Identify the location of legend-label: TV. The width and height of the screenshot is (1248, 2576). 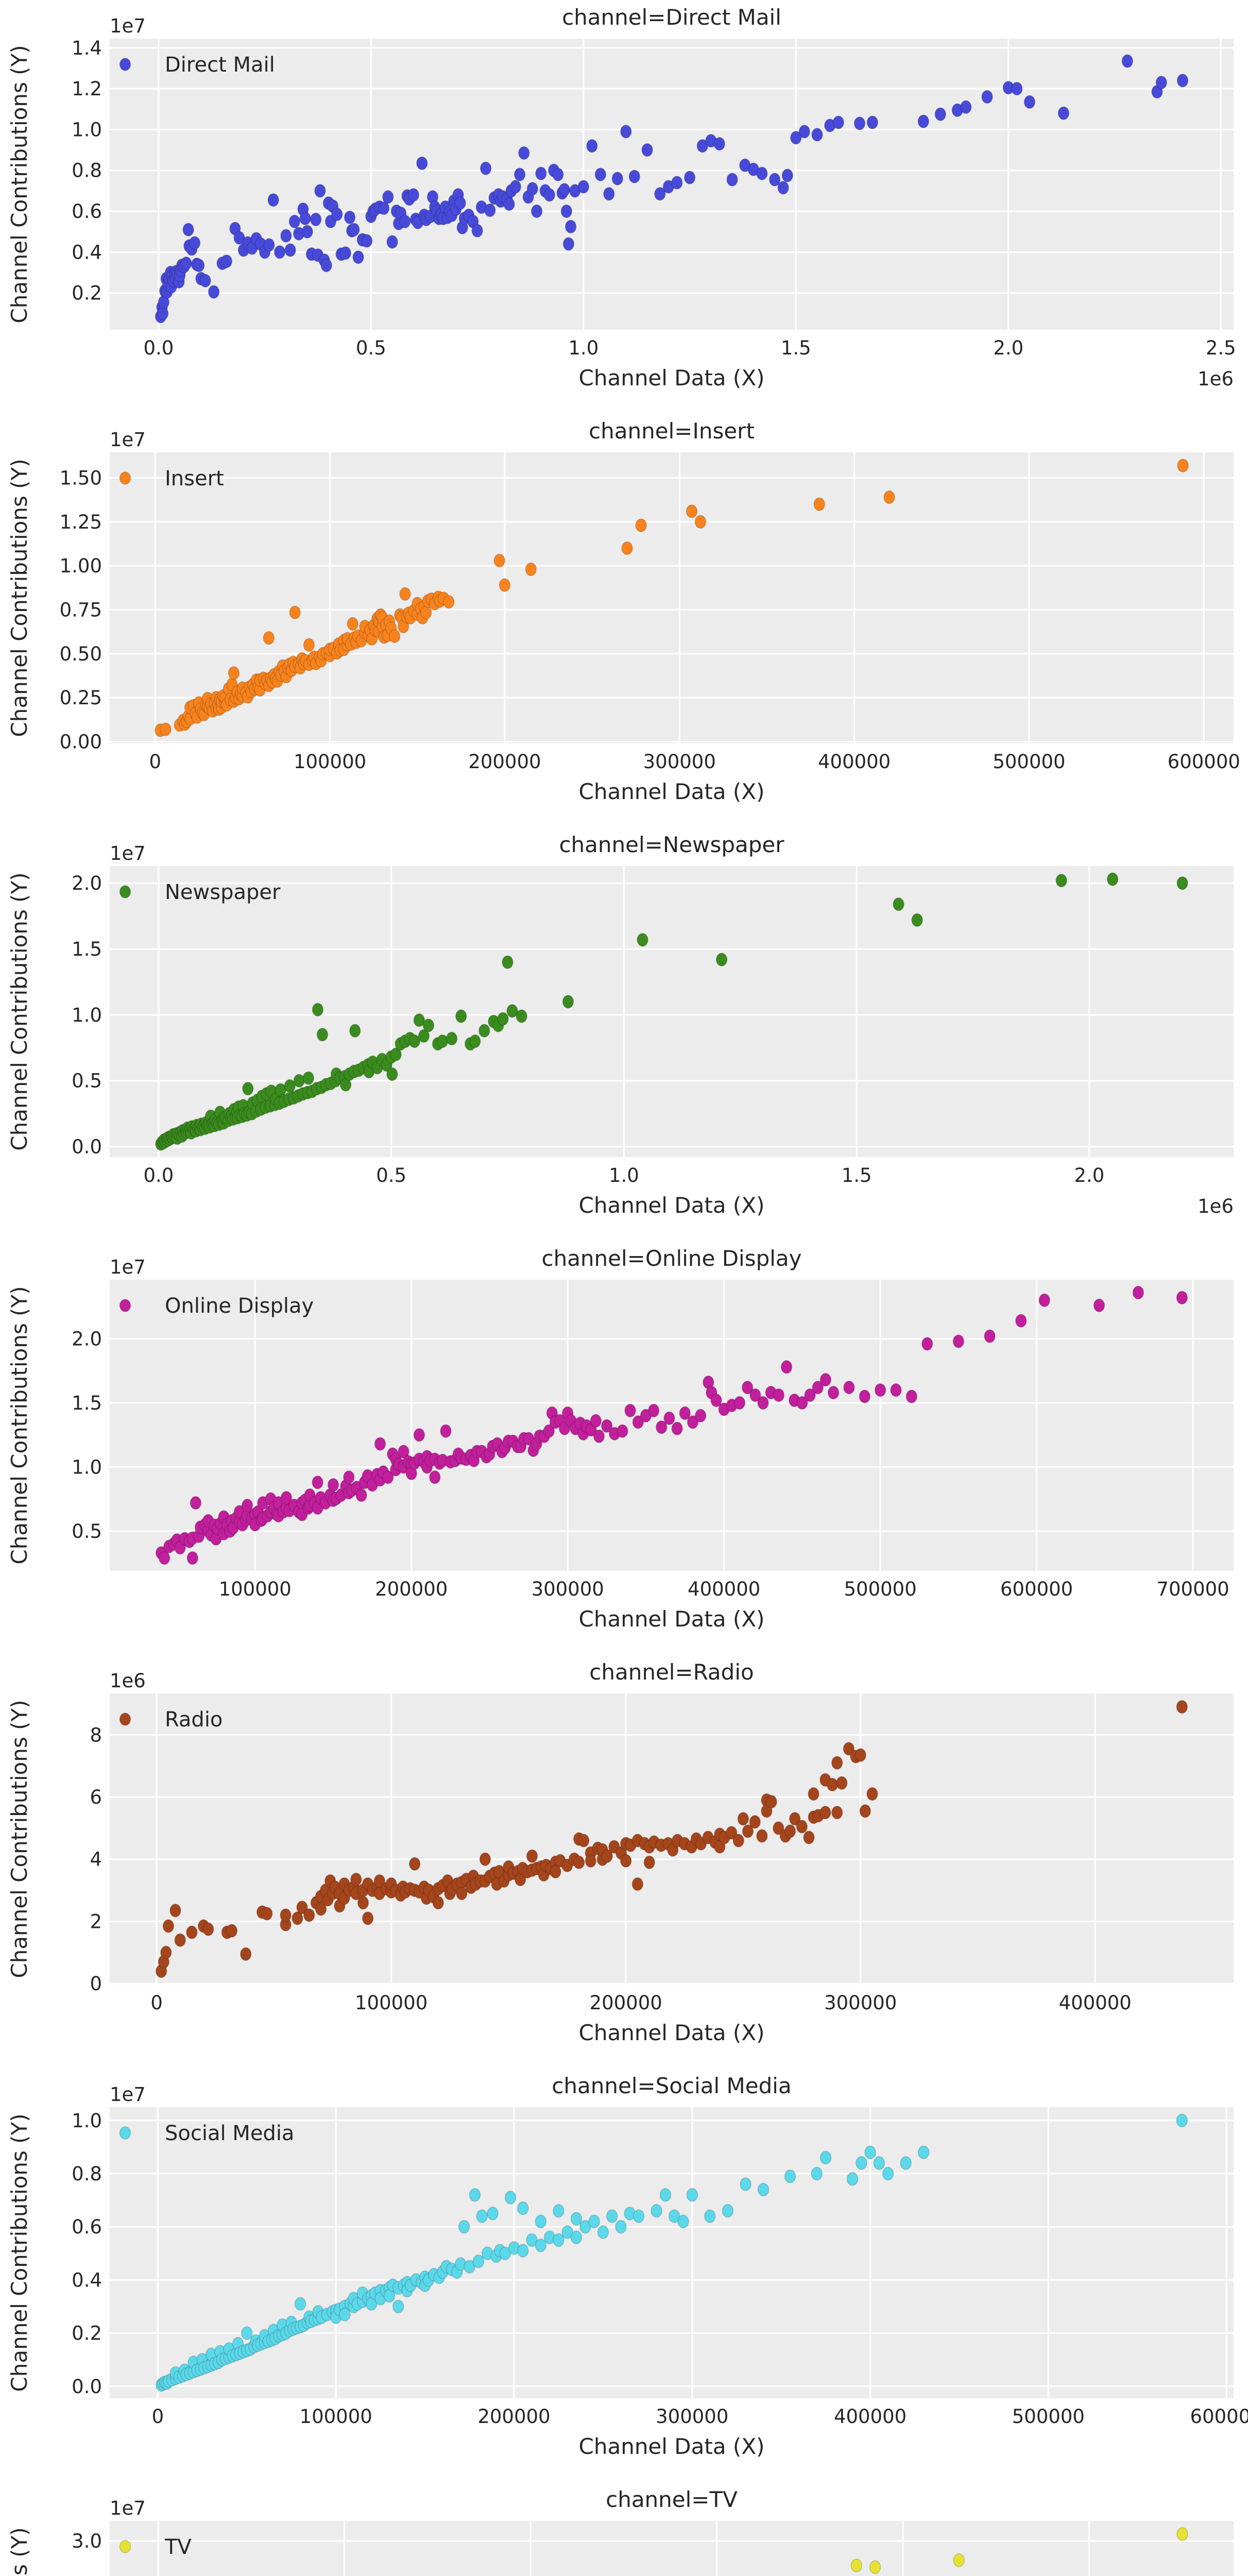
(178, 2547).